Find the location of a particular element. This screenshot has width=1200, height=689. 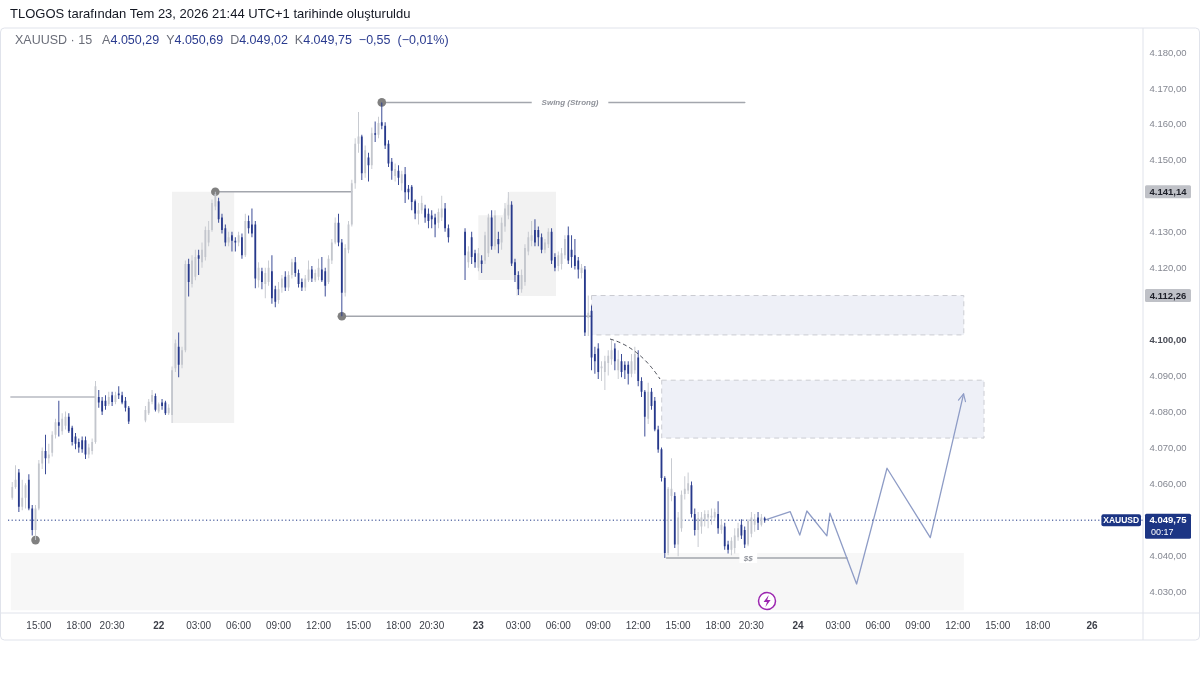

text: 00:17 is located at coordinates (1162, 531).